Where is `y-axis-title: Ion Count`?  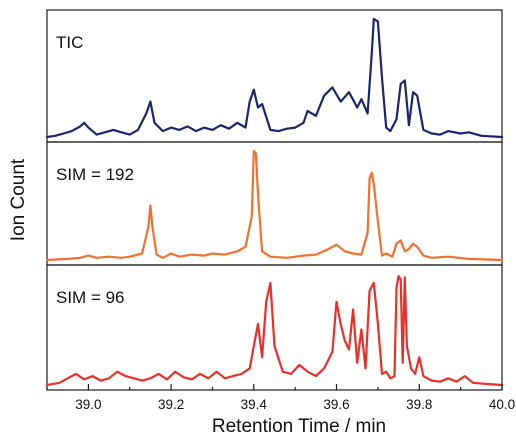
y-axis-title: Ion Count is located at coordinates (18, 199).